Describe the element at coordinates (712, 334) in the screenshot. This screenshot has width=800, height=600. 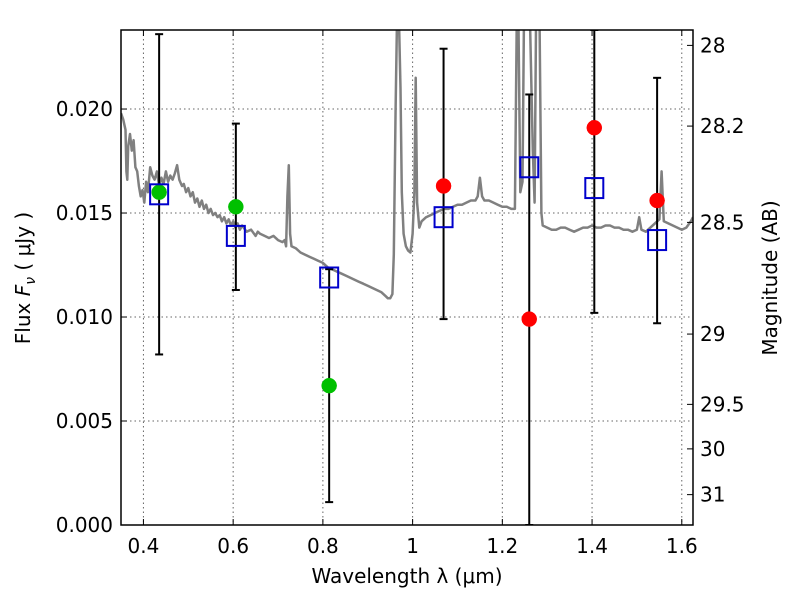
I see `right-tick-label: 29` at that location.